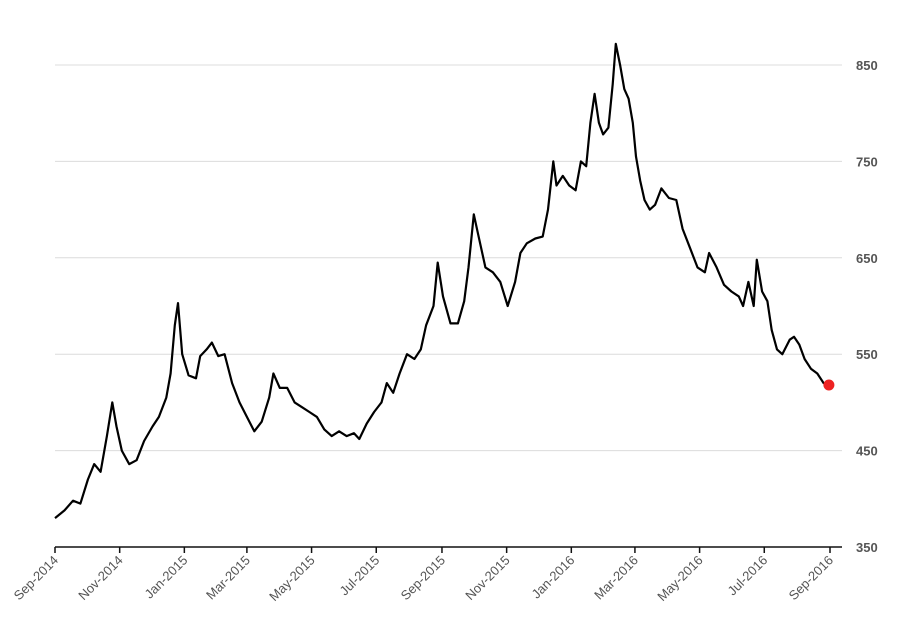 The height and width of the screenshot is (634, 900). What do you see at coordinates (552, 577) in the screenshot?
I see `x-tick-label: Jan-2016` at bounding box center [552, 577].